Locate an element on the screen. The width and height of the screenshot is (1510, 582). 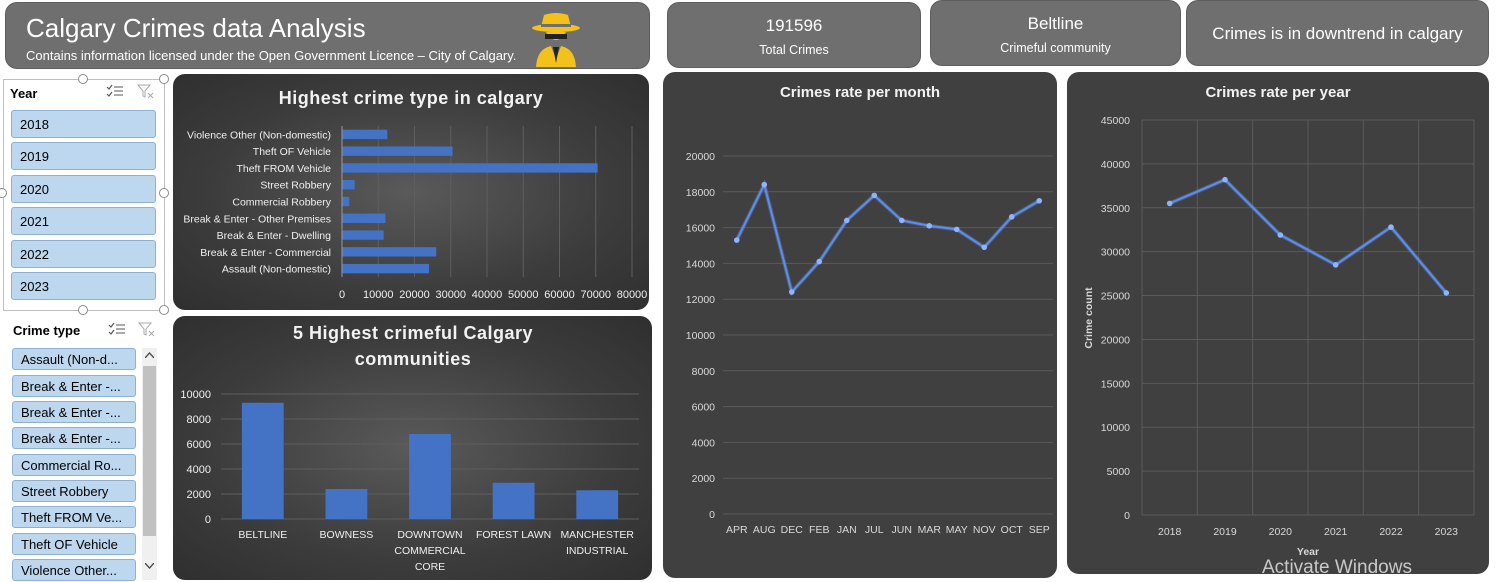
x-tick-label: MAR is located at coordinates (930, 530).